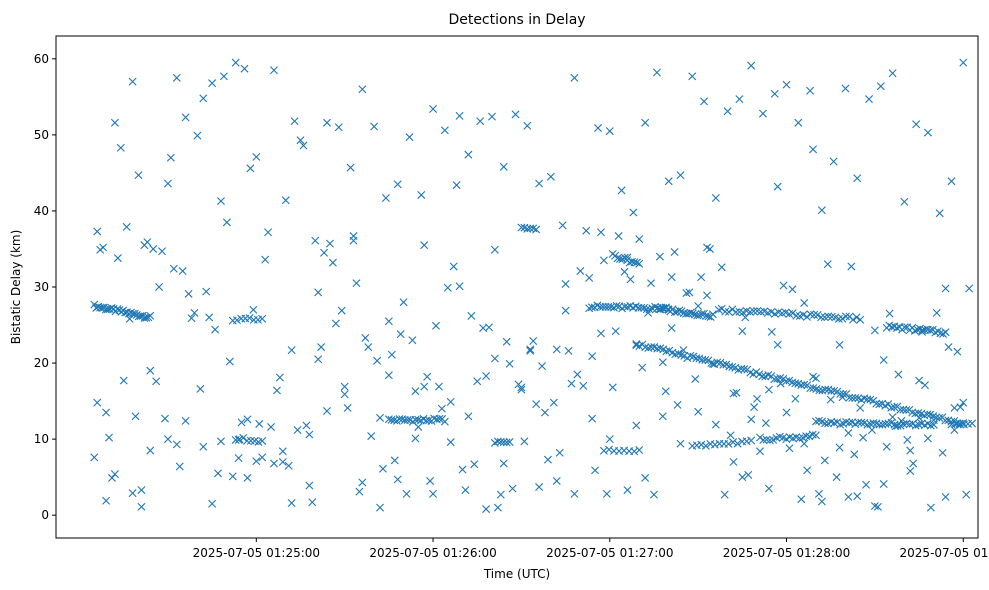  Describe the element at coordinates (786, 553) in the screenshot. I see `x-tick-label: 2025-07-05 01:28:00` at that location.